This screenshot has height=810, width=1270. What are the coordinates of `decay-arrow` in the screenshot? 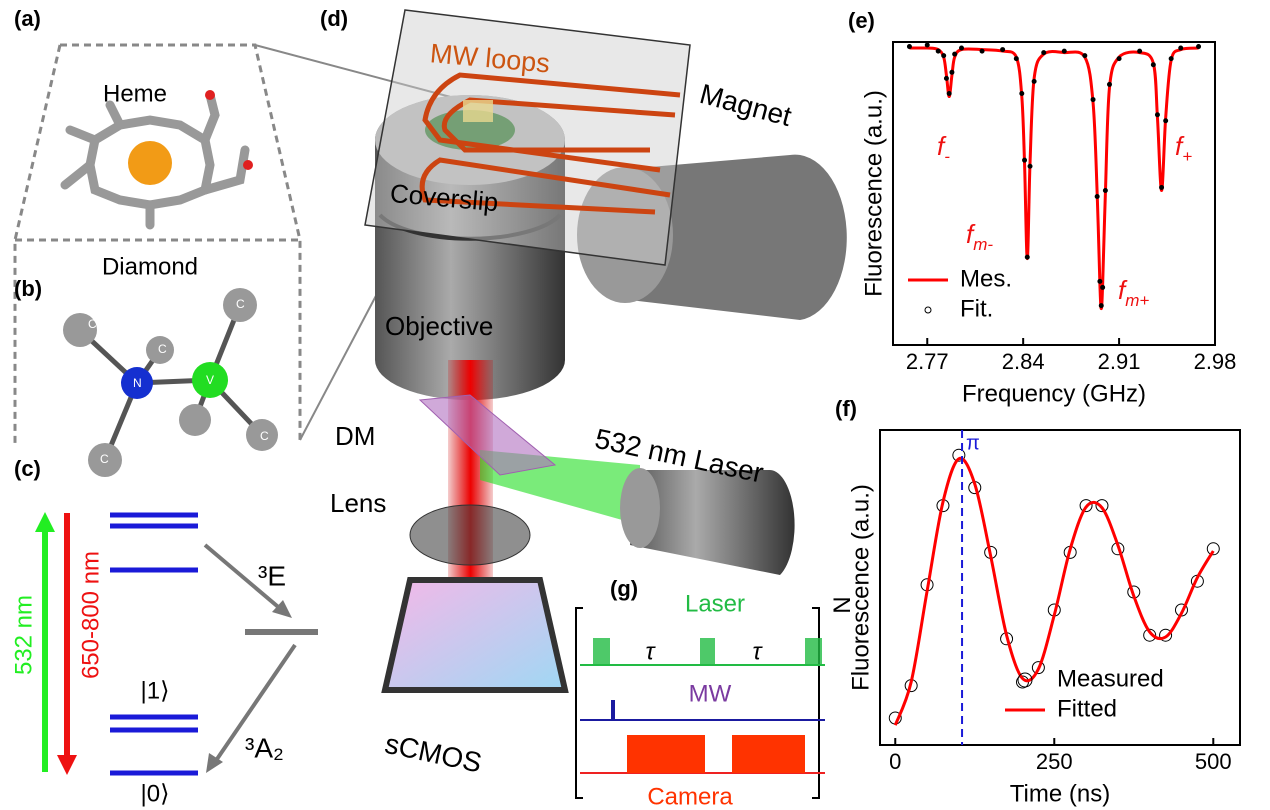 It's located at (255, 703).